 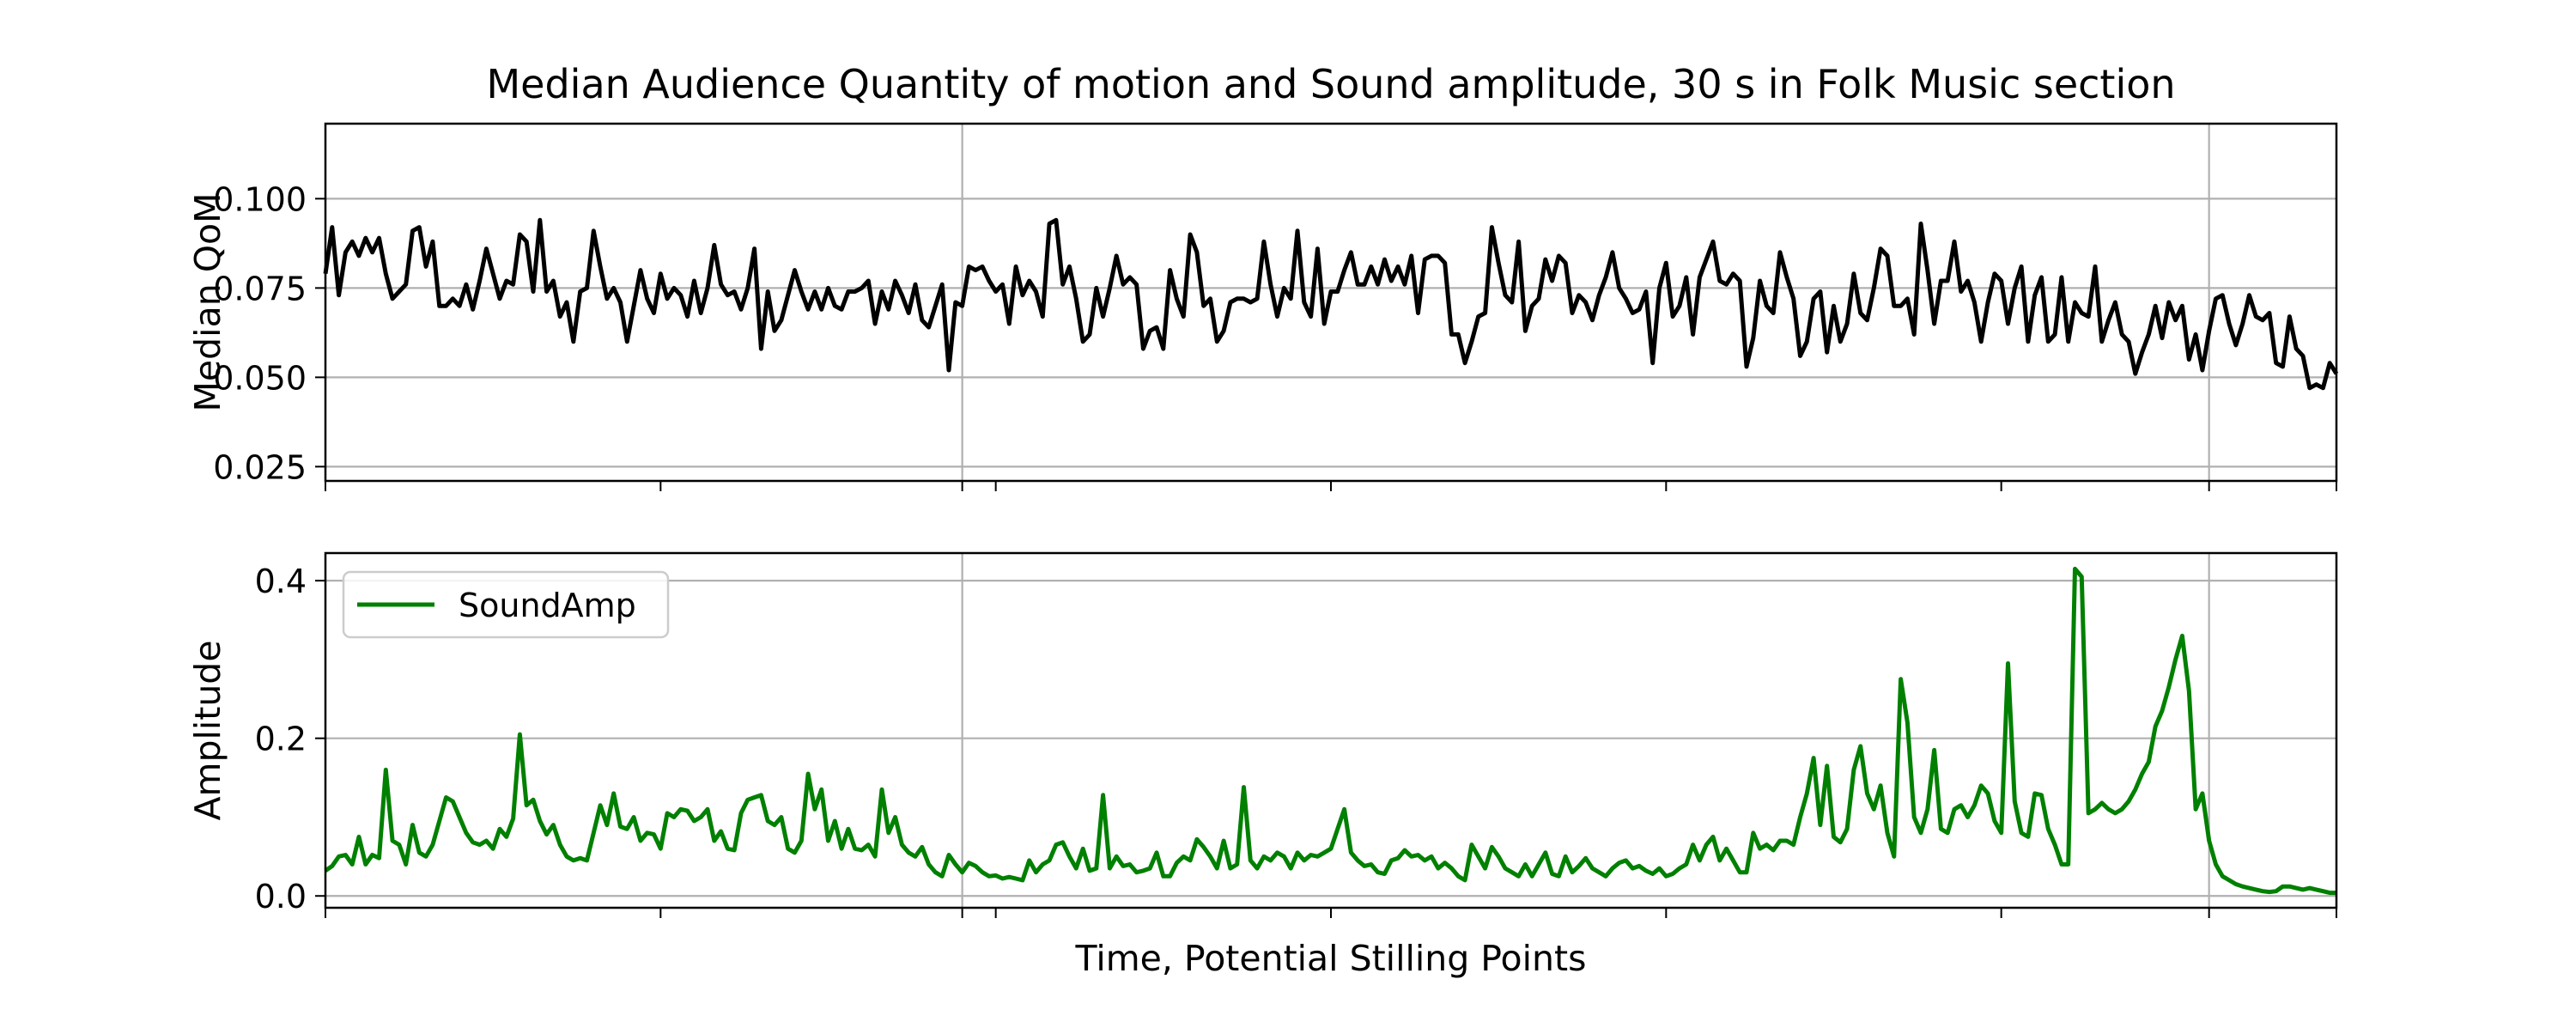 I want to click on qom-y-axis-label: Median QoM, so click(x=207, y=302).